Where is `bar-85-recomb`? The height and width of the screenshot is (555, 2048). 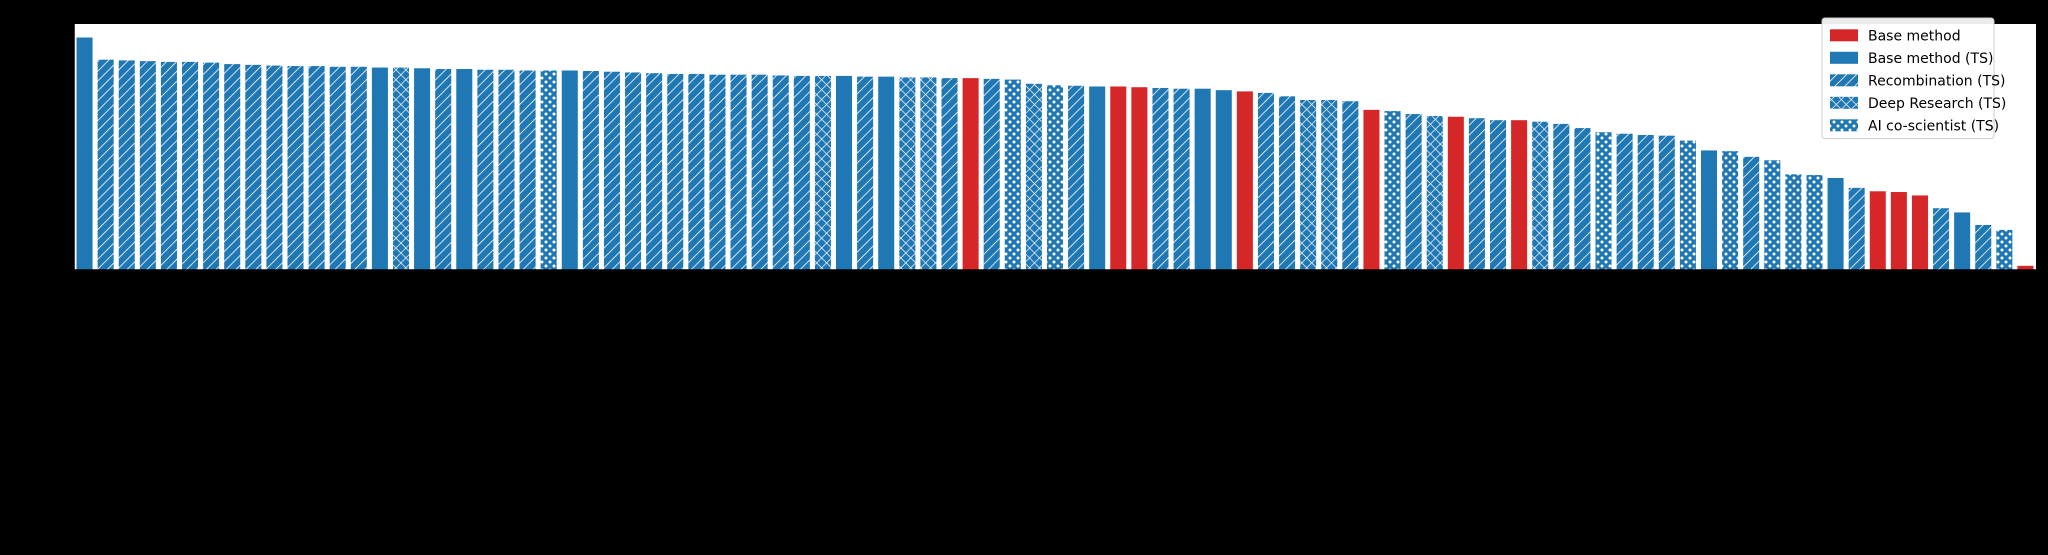
bar-85-recomb is located at coordinates (1856, 228).